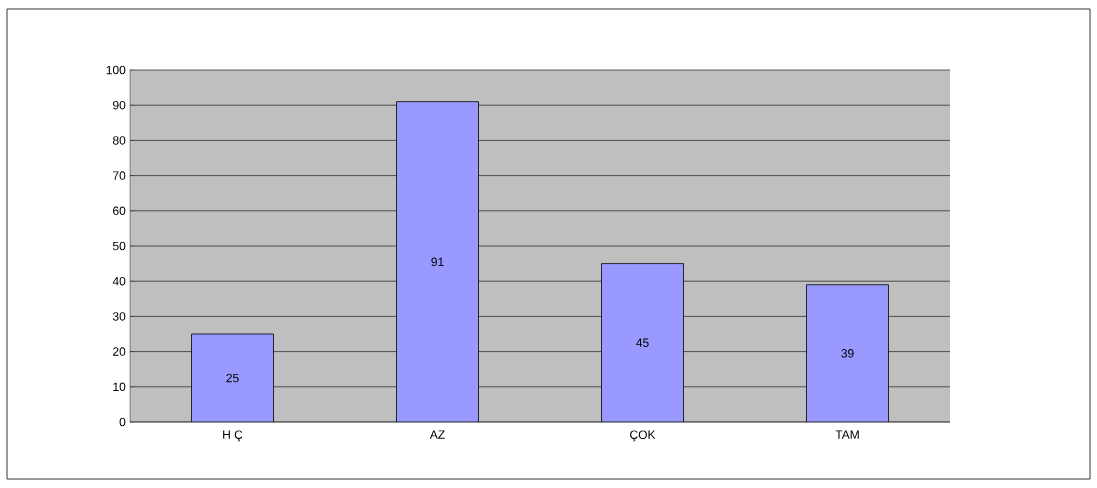 The width and height of the screenshot is (1097, 488). What do you see at coordinates (119, 140) in the screenshot?
I see `y-tick-label: 80` at bounding box center [119, 140].